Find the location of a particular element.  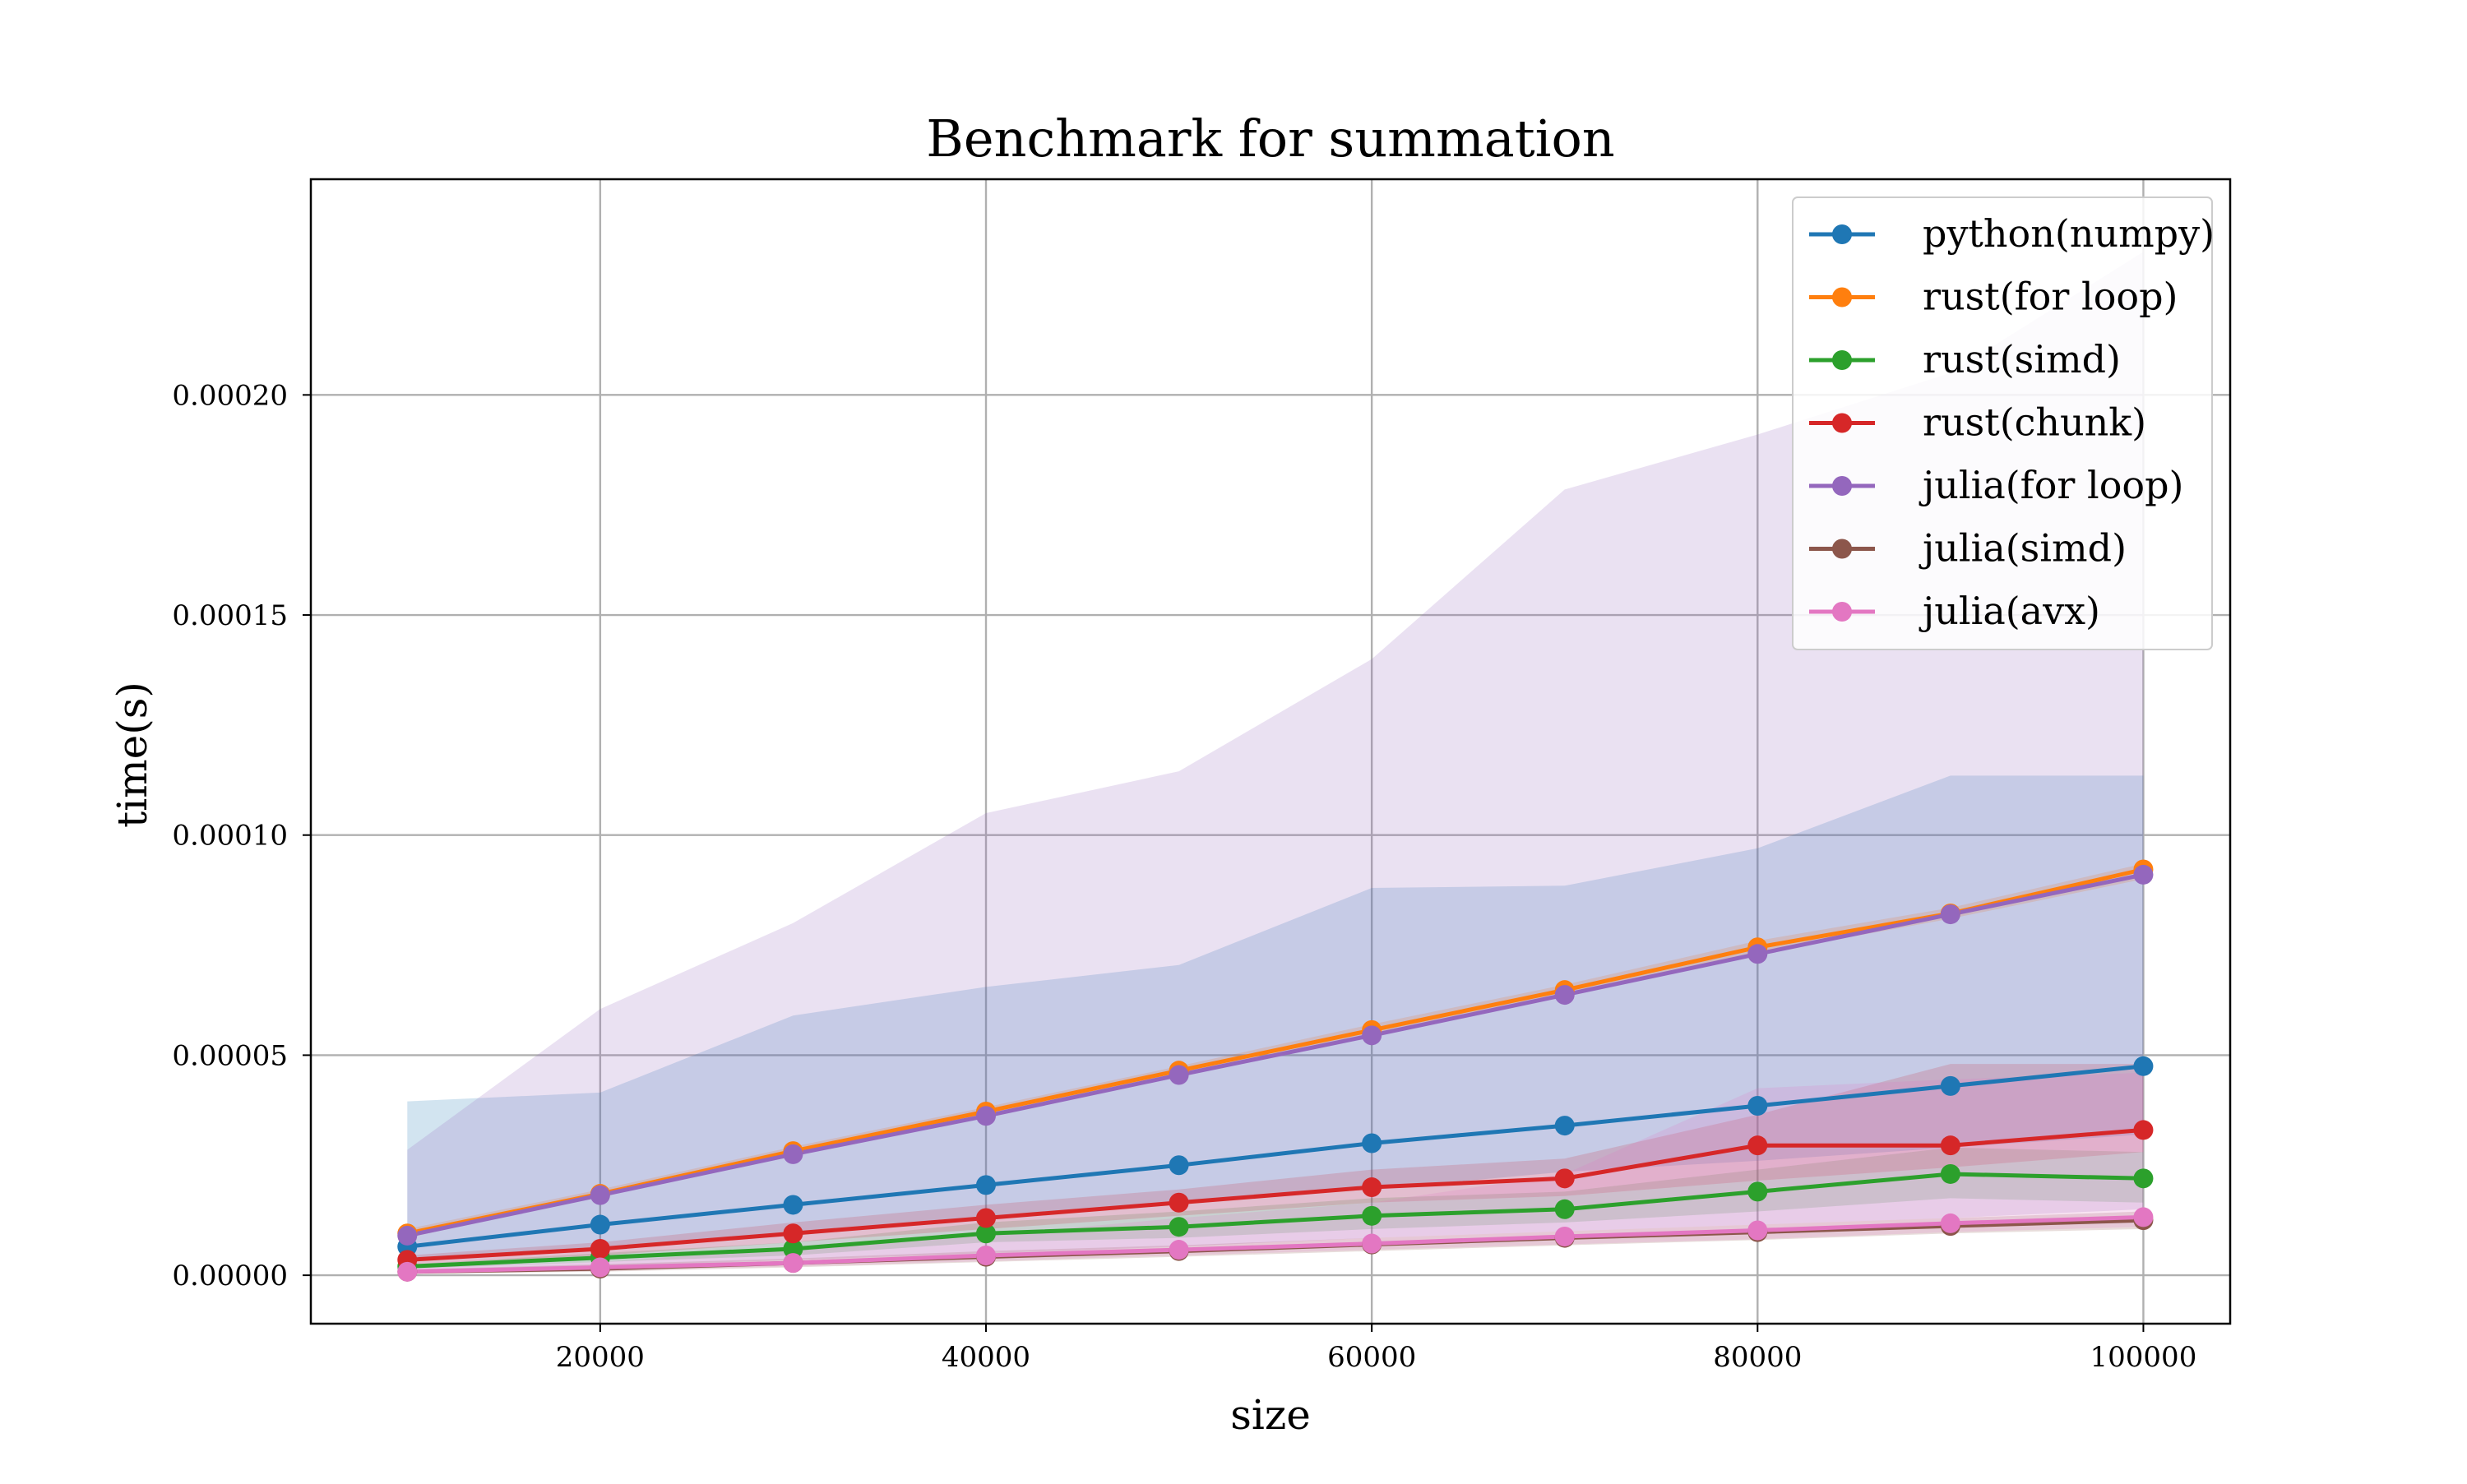

x-tick-label: 80000 is located at coordinates (1758, 1357).